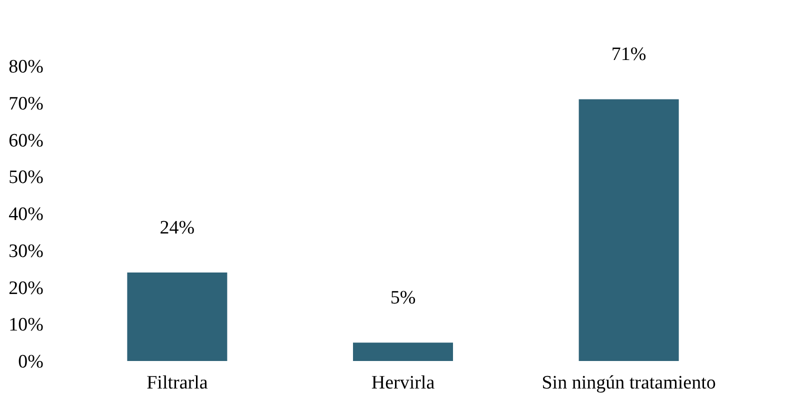 The width and height of the screenshot is (801, 402). What do you see at coordinates (629, 383) in the screenshot?
I see `x-tick-label: Sin ningún tratamiento` at bounding box center [629, 383].